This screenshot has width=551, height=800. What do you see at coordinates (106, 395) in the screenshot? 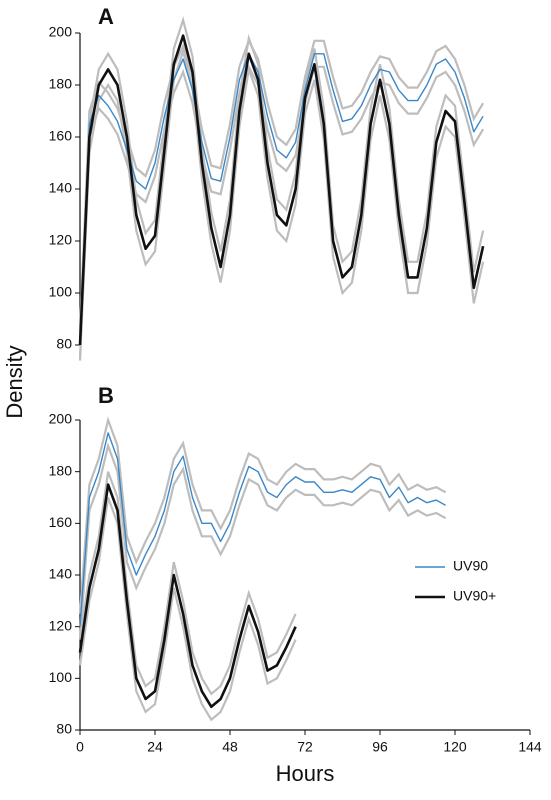
I see `panel-label: B` at bounding box center [106, 395].